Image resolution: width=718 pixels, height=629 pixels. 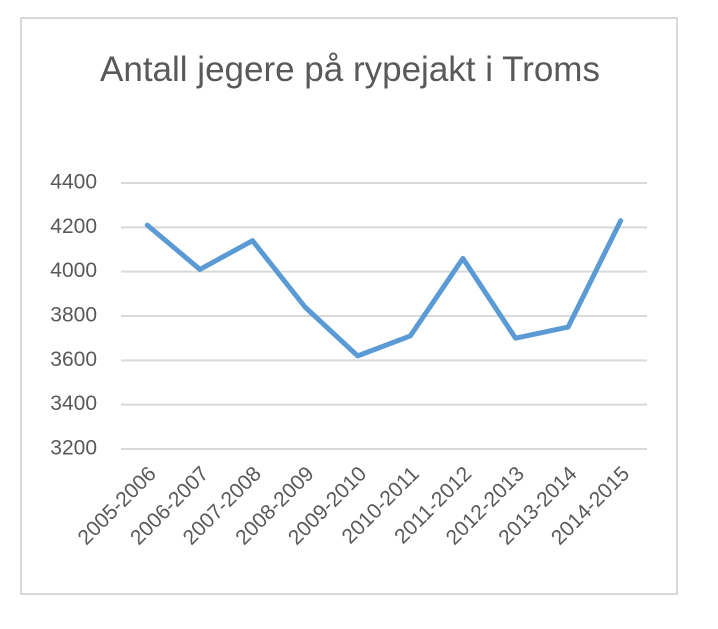 What do you see at coordinates (73, 270) in the screenshot?
I see `y-tick-label: 4000` at bounding box center [73, 270].